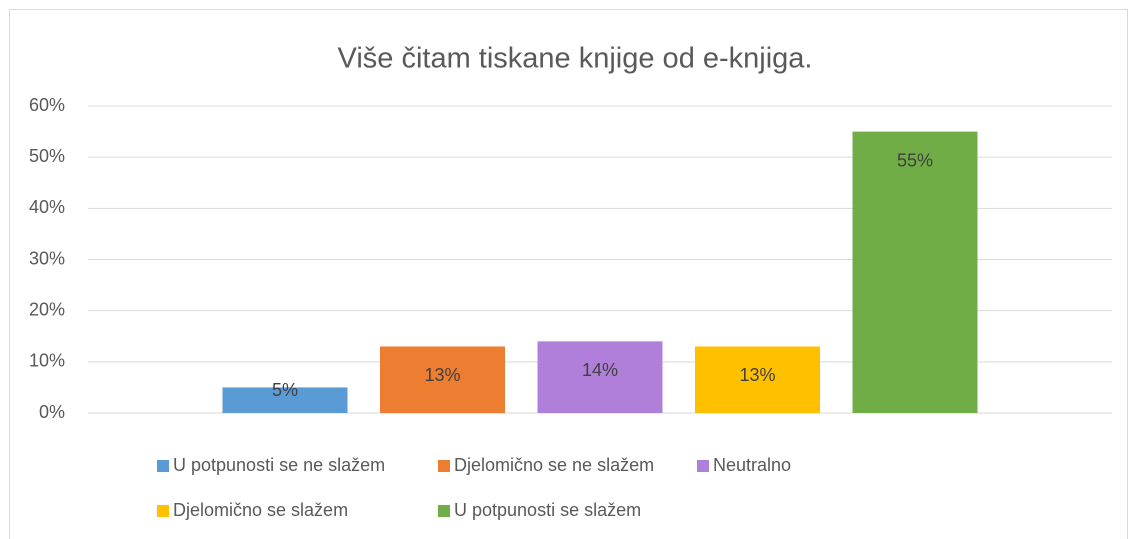 The image size is (1137, 539). I want to click on legend-label: Neutralno, so click(752, 465).